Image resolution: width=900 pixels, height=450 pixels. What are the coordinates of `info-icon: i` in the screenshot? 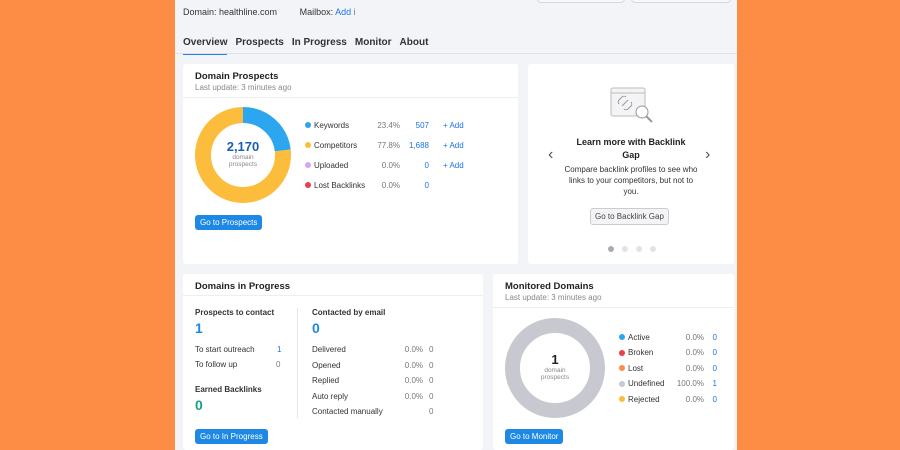 It's located at (354, 12).